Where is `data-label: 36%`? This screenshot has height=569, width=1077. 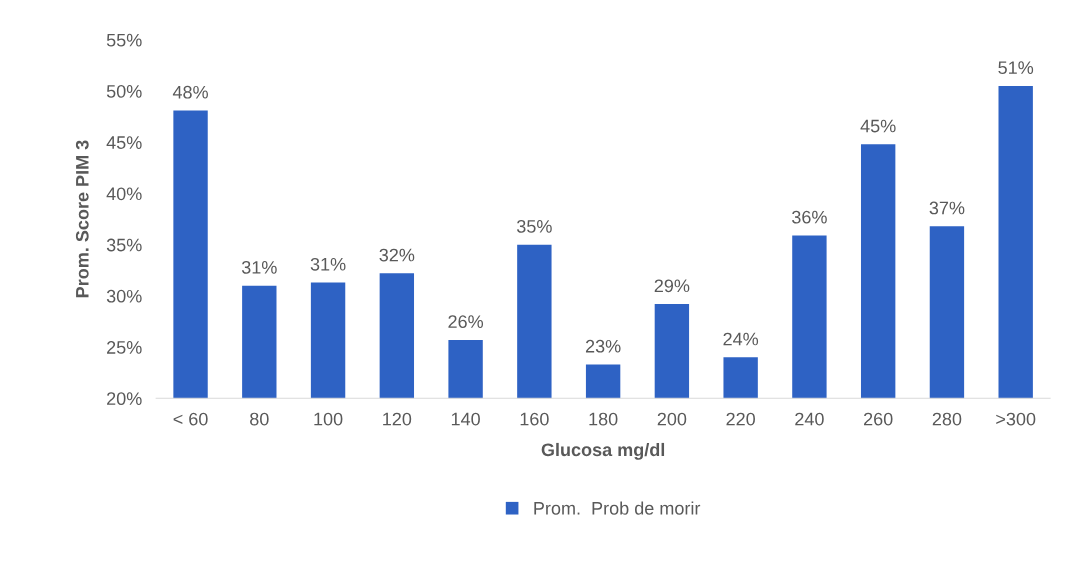 data-label: 36% is located at coordinates (809, 217).